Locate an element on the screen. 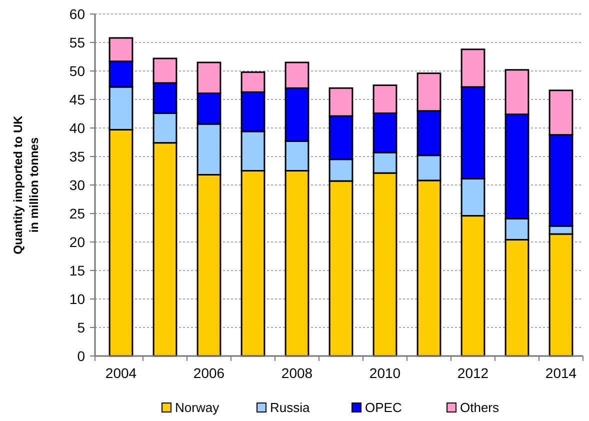  y-axis-title: Quantity imported to UK in million tonnes is located at coordinates (26, 184).